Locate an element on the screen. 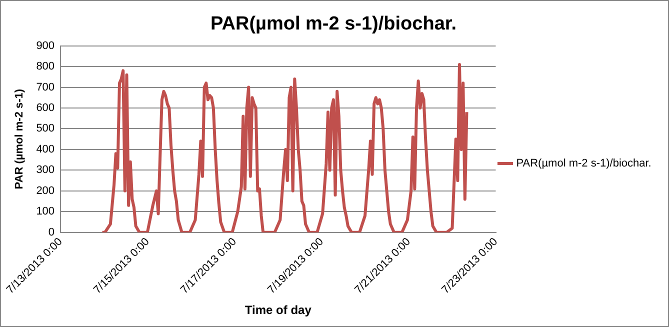 The width and height of the screenshot is (669, 327). y-tick-label: 900 is located at coordinates (45, 46).